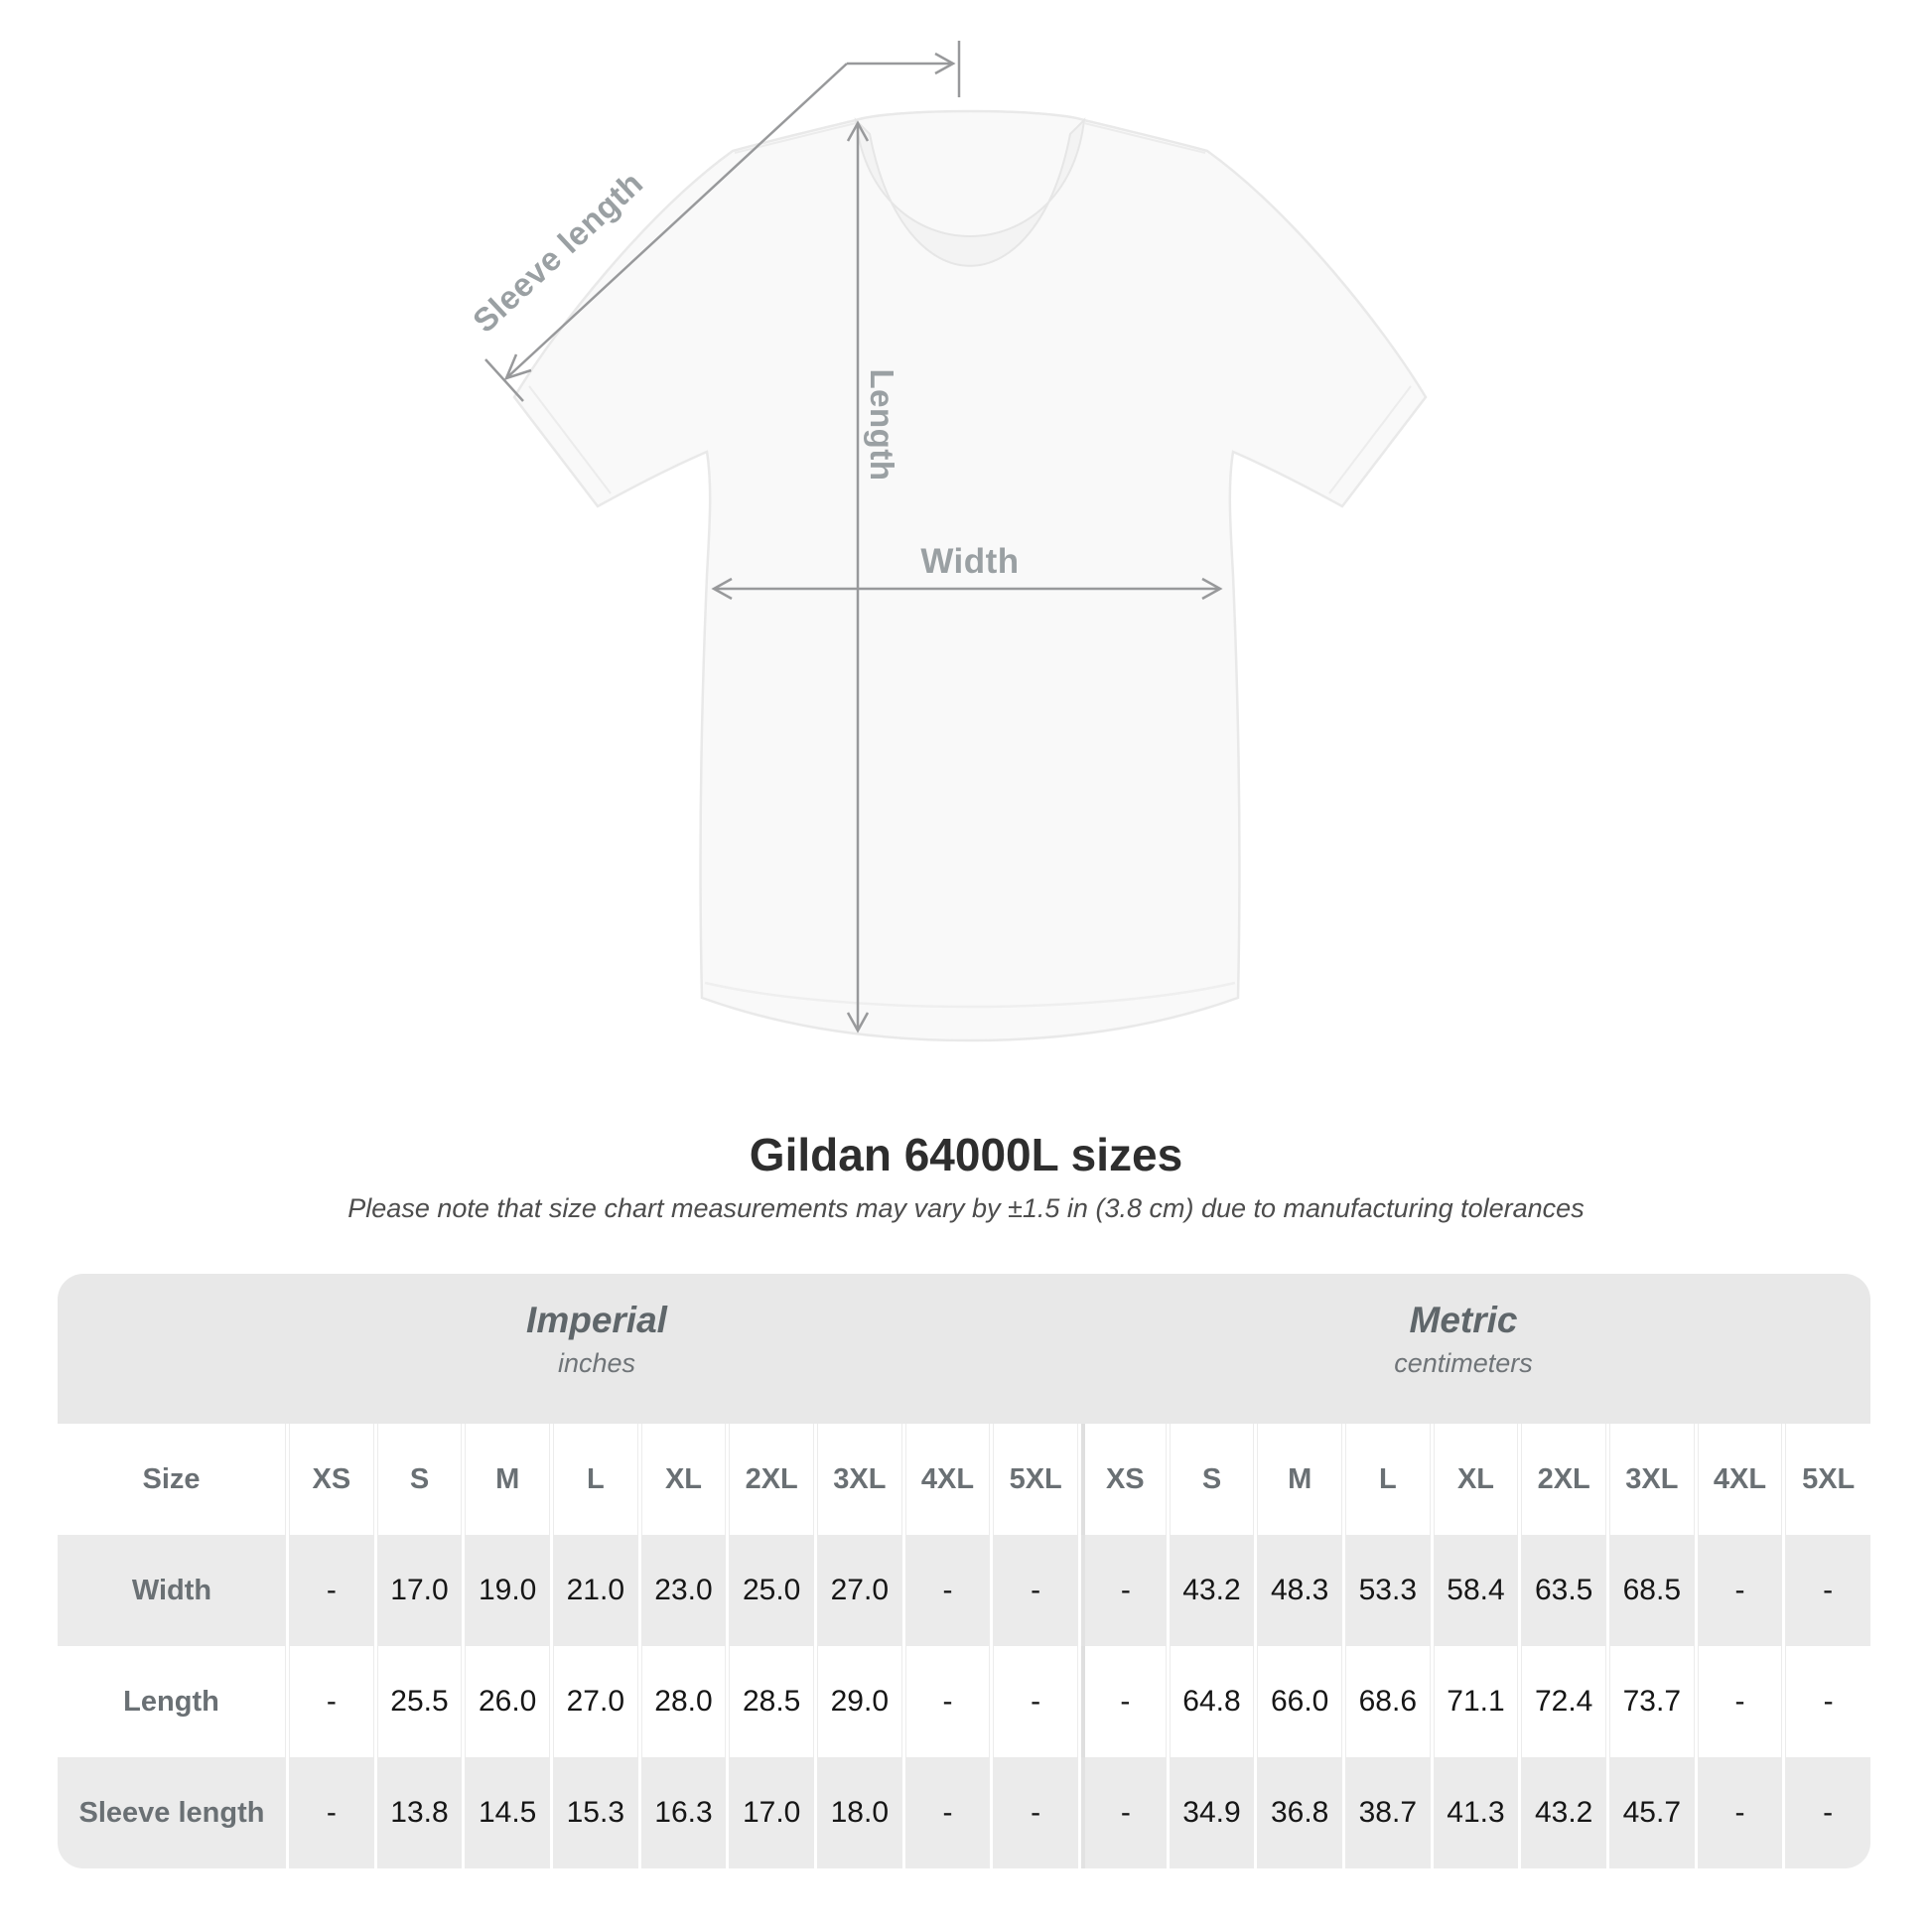 The height and width of the screenshot is (1932, 1932). Describe the element at coordinates (1652, 1701) in the screenshot. I see `value-cell-metric: 73.7` at that location.